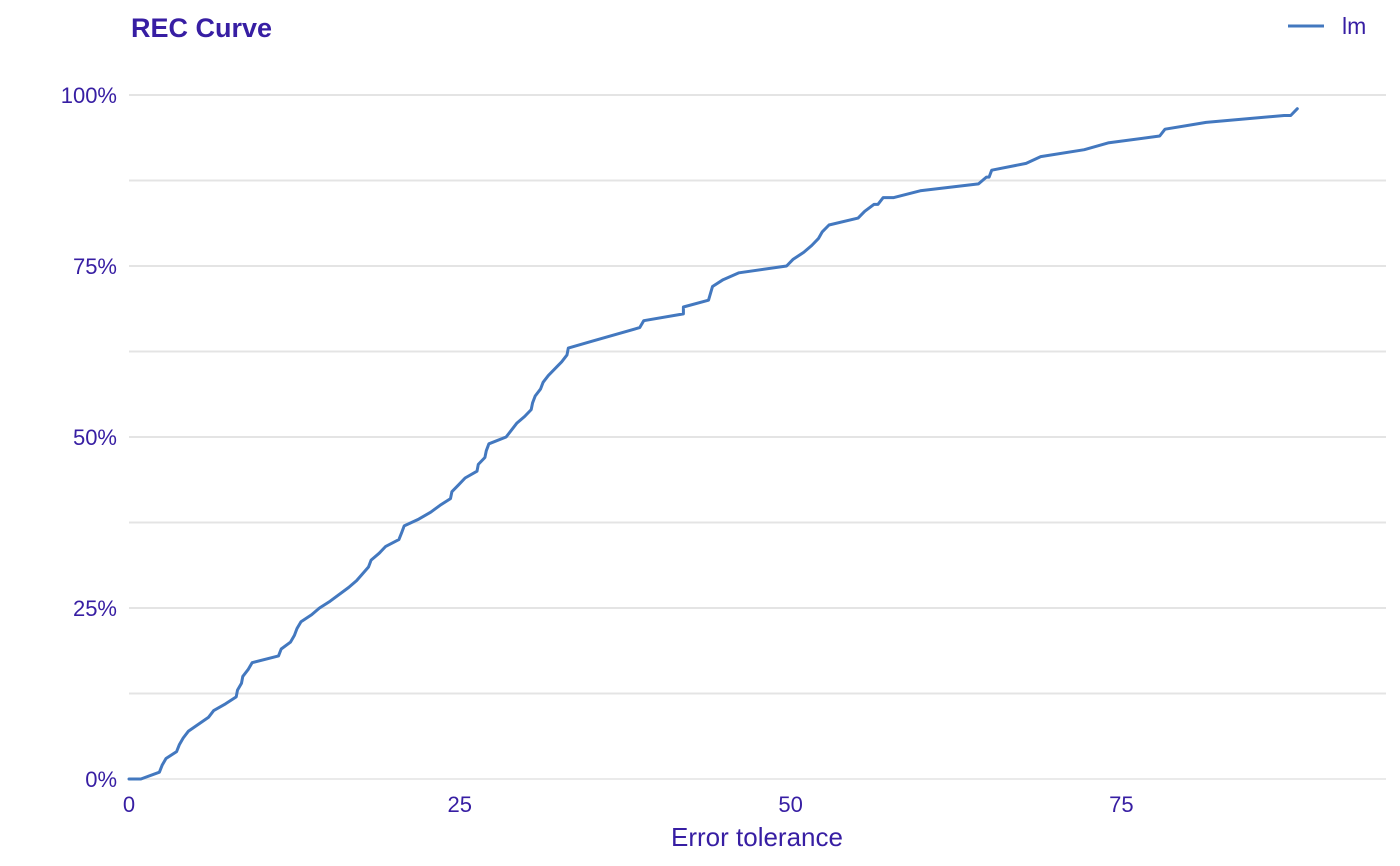 This screenshot has width=1400, height=866. Describe the element at coordinates (1327, 26) in the screenshot. I see `legend: lm` at that location.